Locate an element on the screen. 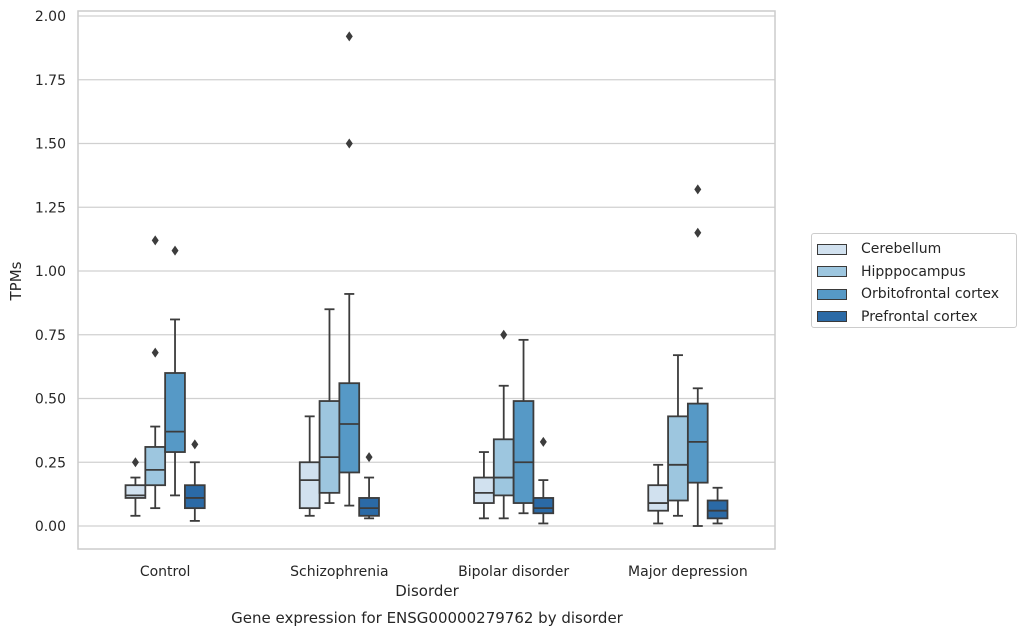 Image resolution: width=1028 pixels, height=640 pixels. legend-item: Hipppocampus is located at coordinates (916, 272).